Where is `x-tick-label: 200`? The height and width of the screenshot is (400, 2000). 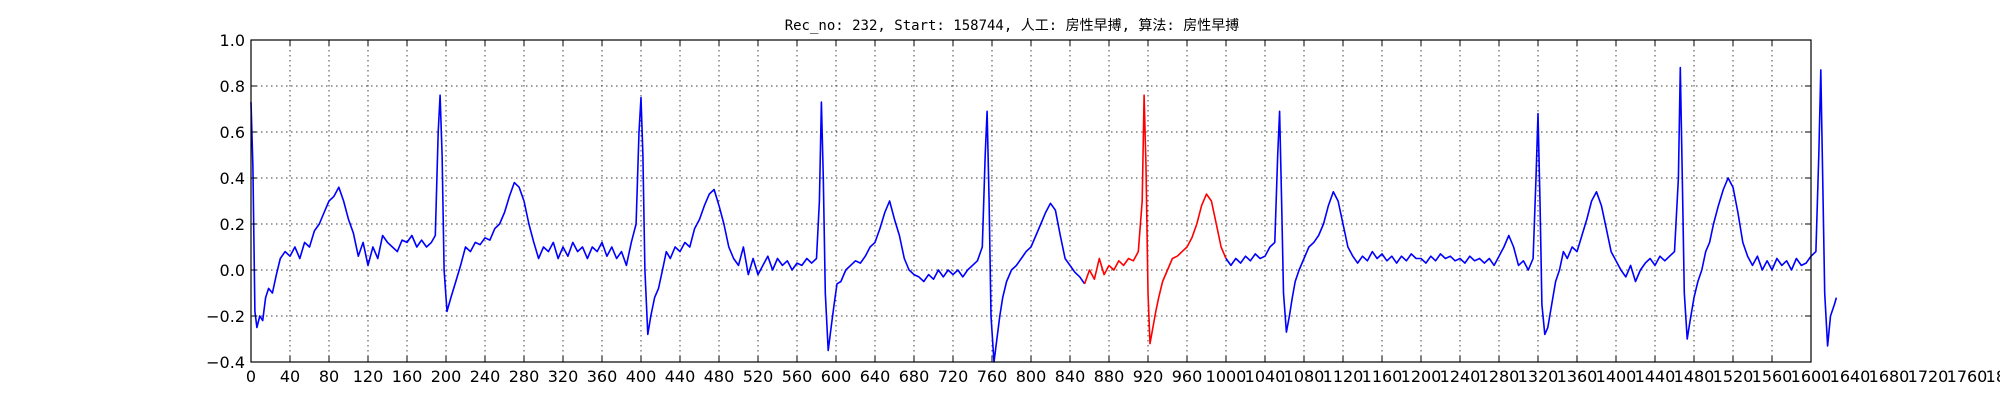 x-tick-label: 200 is located at coordinates (446, 376).